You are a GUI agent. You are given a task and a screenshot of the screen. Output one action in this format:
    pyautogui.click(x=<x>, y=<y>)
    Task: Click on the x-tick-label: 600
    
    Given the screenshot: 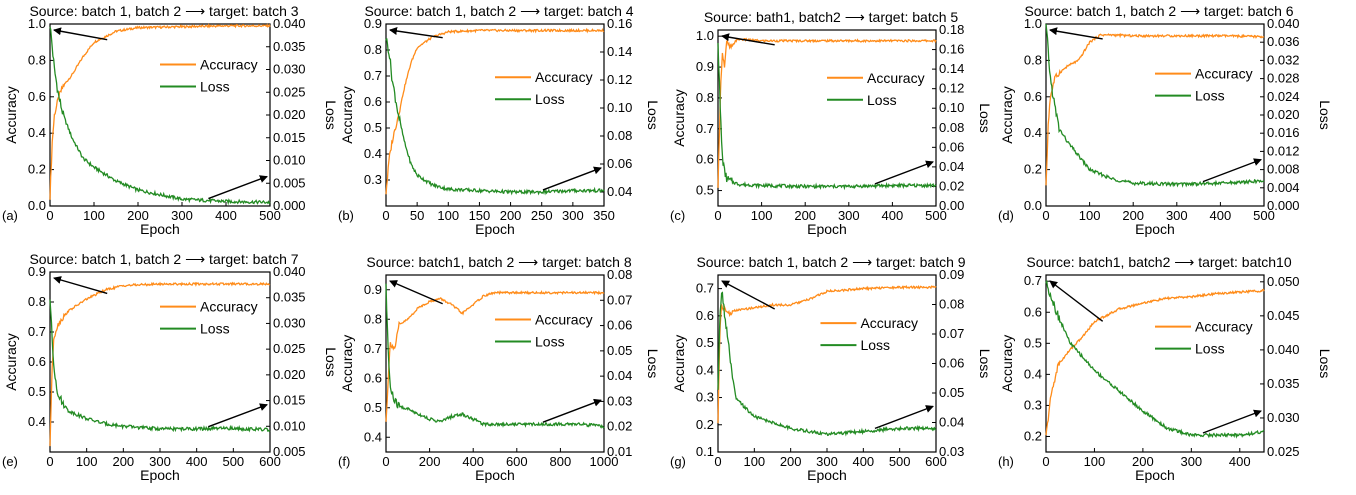 What is the action you would take?
    pyautogui.click(x=936, y=461)
    